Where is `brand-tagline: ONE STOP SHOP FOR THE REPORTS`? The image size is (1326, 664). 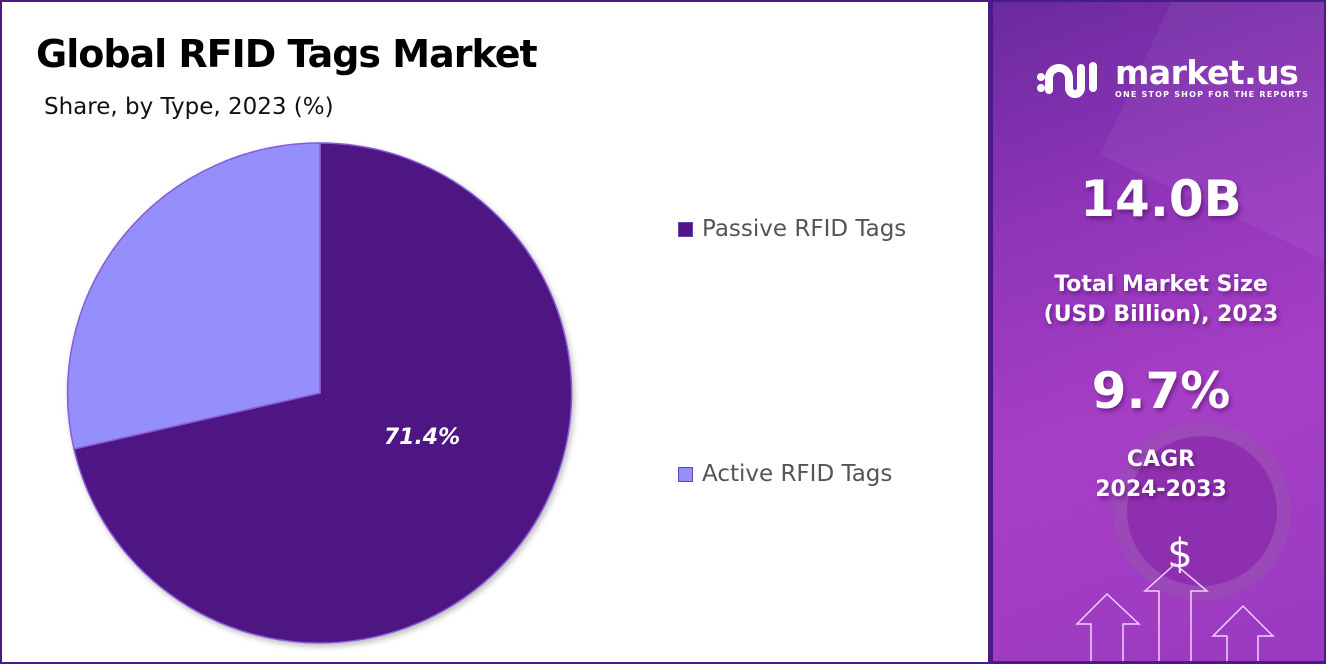
brand-tagline: ONE STOP SHOP FOR THE REPORTS is located at coordinates (1212, 94).